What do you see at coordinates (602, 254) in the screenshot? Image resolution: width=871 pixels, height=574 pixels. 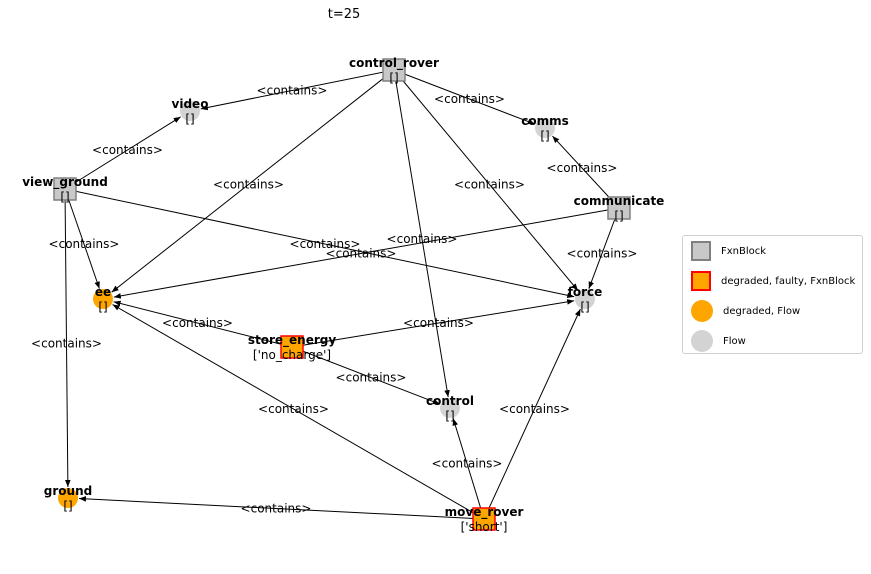 I see `edge-label-communicate-to-force: <contains>` at bounding box center [602, 254].